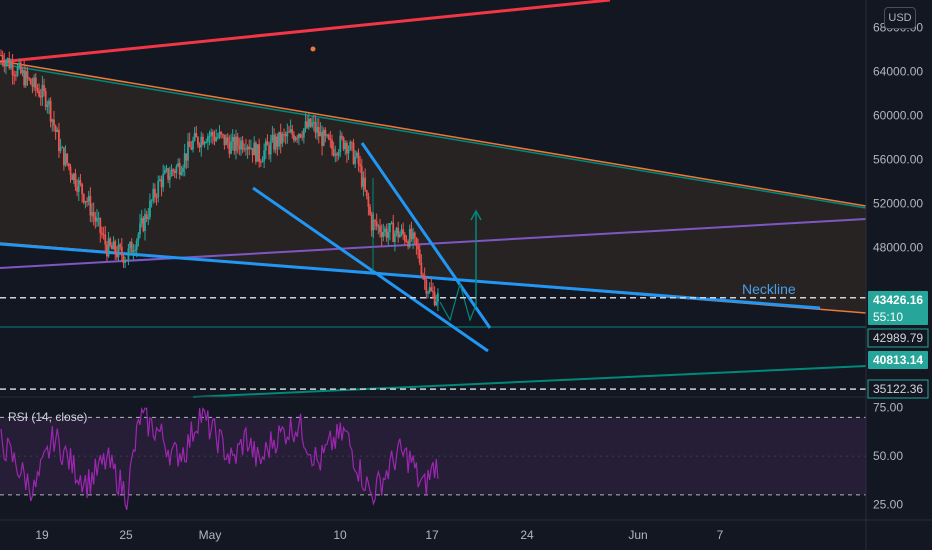  Describe the element at coordinates (466, 530) in the screenshot. I see `time-axis: 19 25 May 10 17 24 Jun 7` at that location.